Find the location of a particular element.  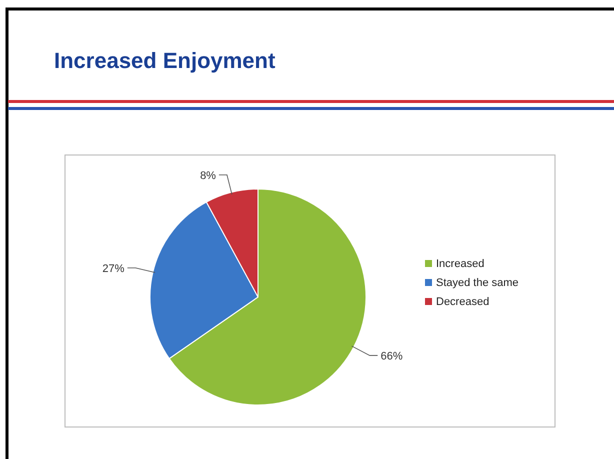

data-label: 66% is located at coordinates (391, 356).